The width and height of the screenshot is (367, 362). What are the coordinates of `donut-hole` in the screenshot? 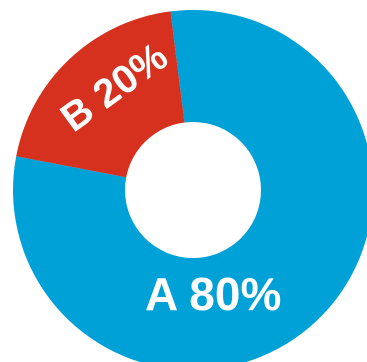 It's located at (193, 190).